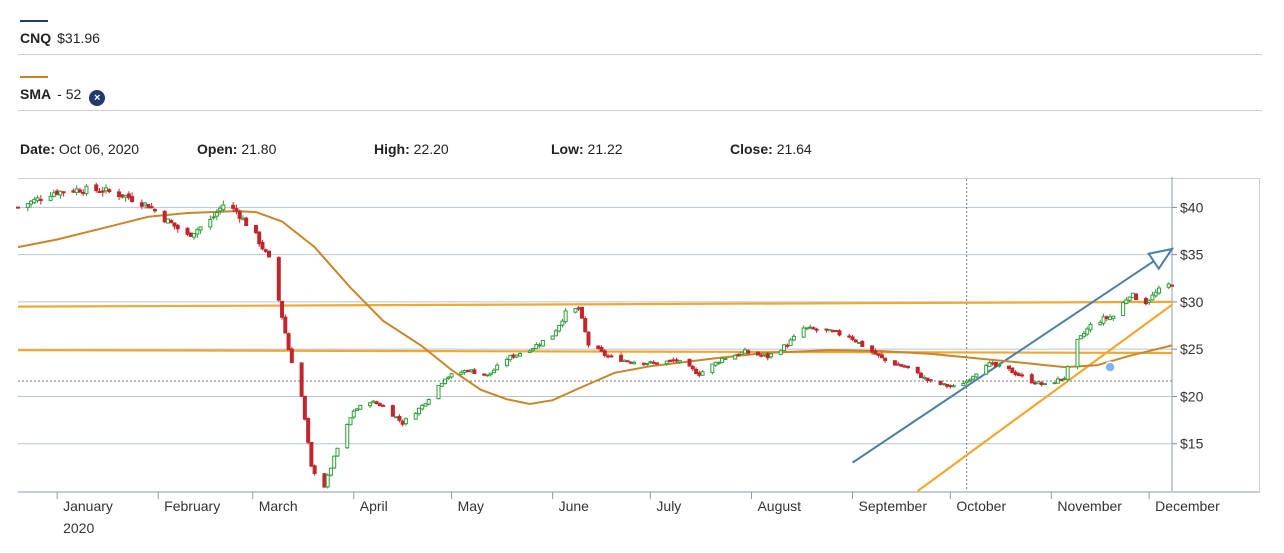 The width and height of the screenshot is (1284, 553). I want to click on close-label: Close:, so click(751, 149).